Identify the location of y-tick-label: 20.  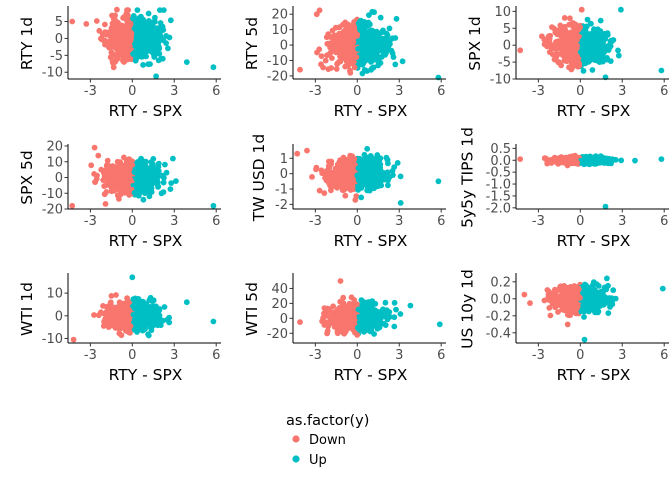
(54, 147).